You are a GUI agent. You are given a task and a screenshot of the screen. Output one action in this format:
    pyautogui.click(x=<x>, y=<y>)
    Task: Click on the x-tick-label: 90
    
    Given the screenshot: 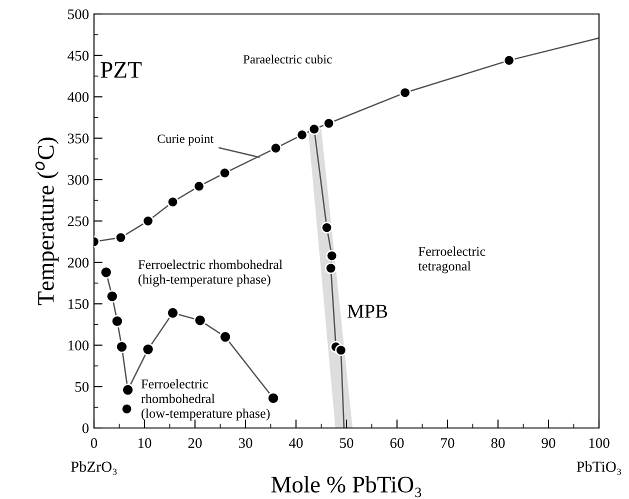 What is the action you would take?
    pyautogui.click(x=549, y=443)
    